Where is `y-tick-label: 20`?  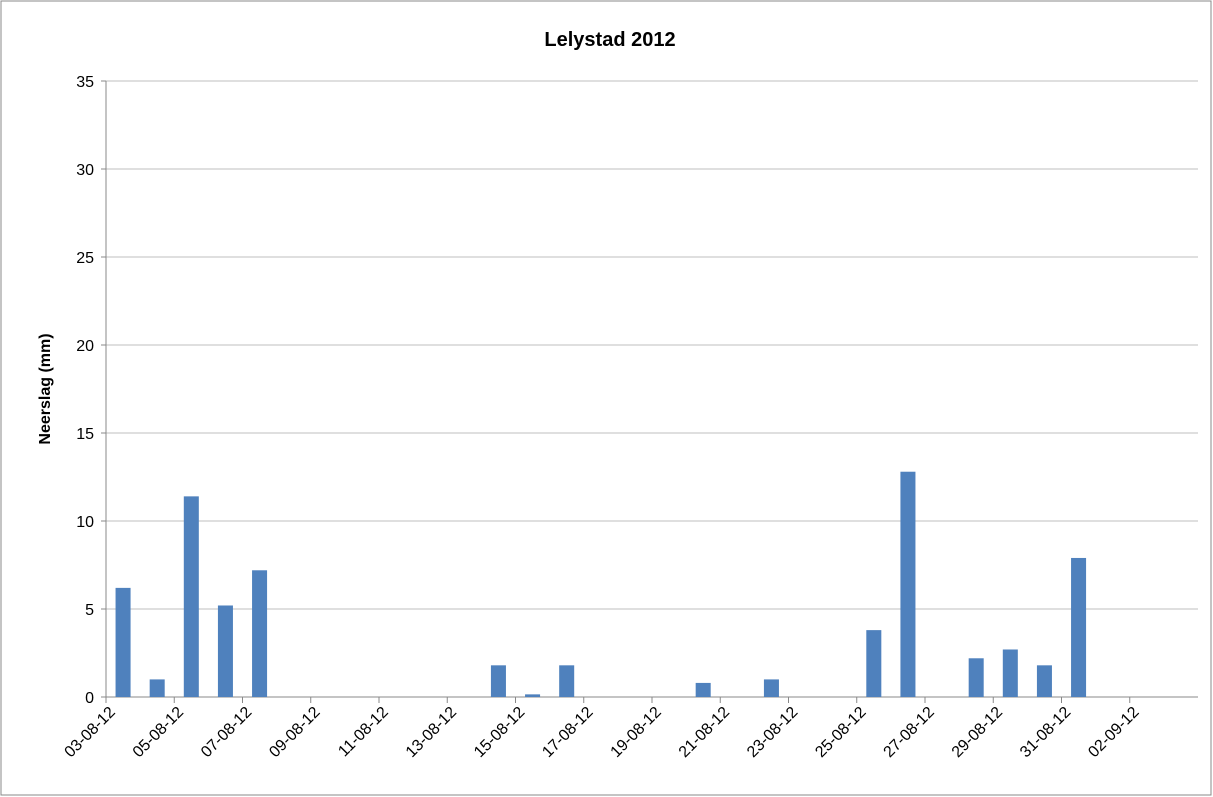
y-tick-label: 20 is located at coordinates (85, 346).